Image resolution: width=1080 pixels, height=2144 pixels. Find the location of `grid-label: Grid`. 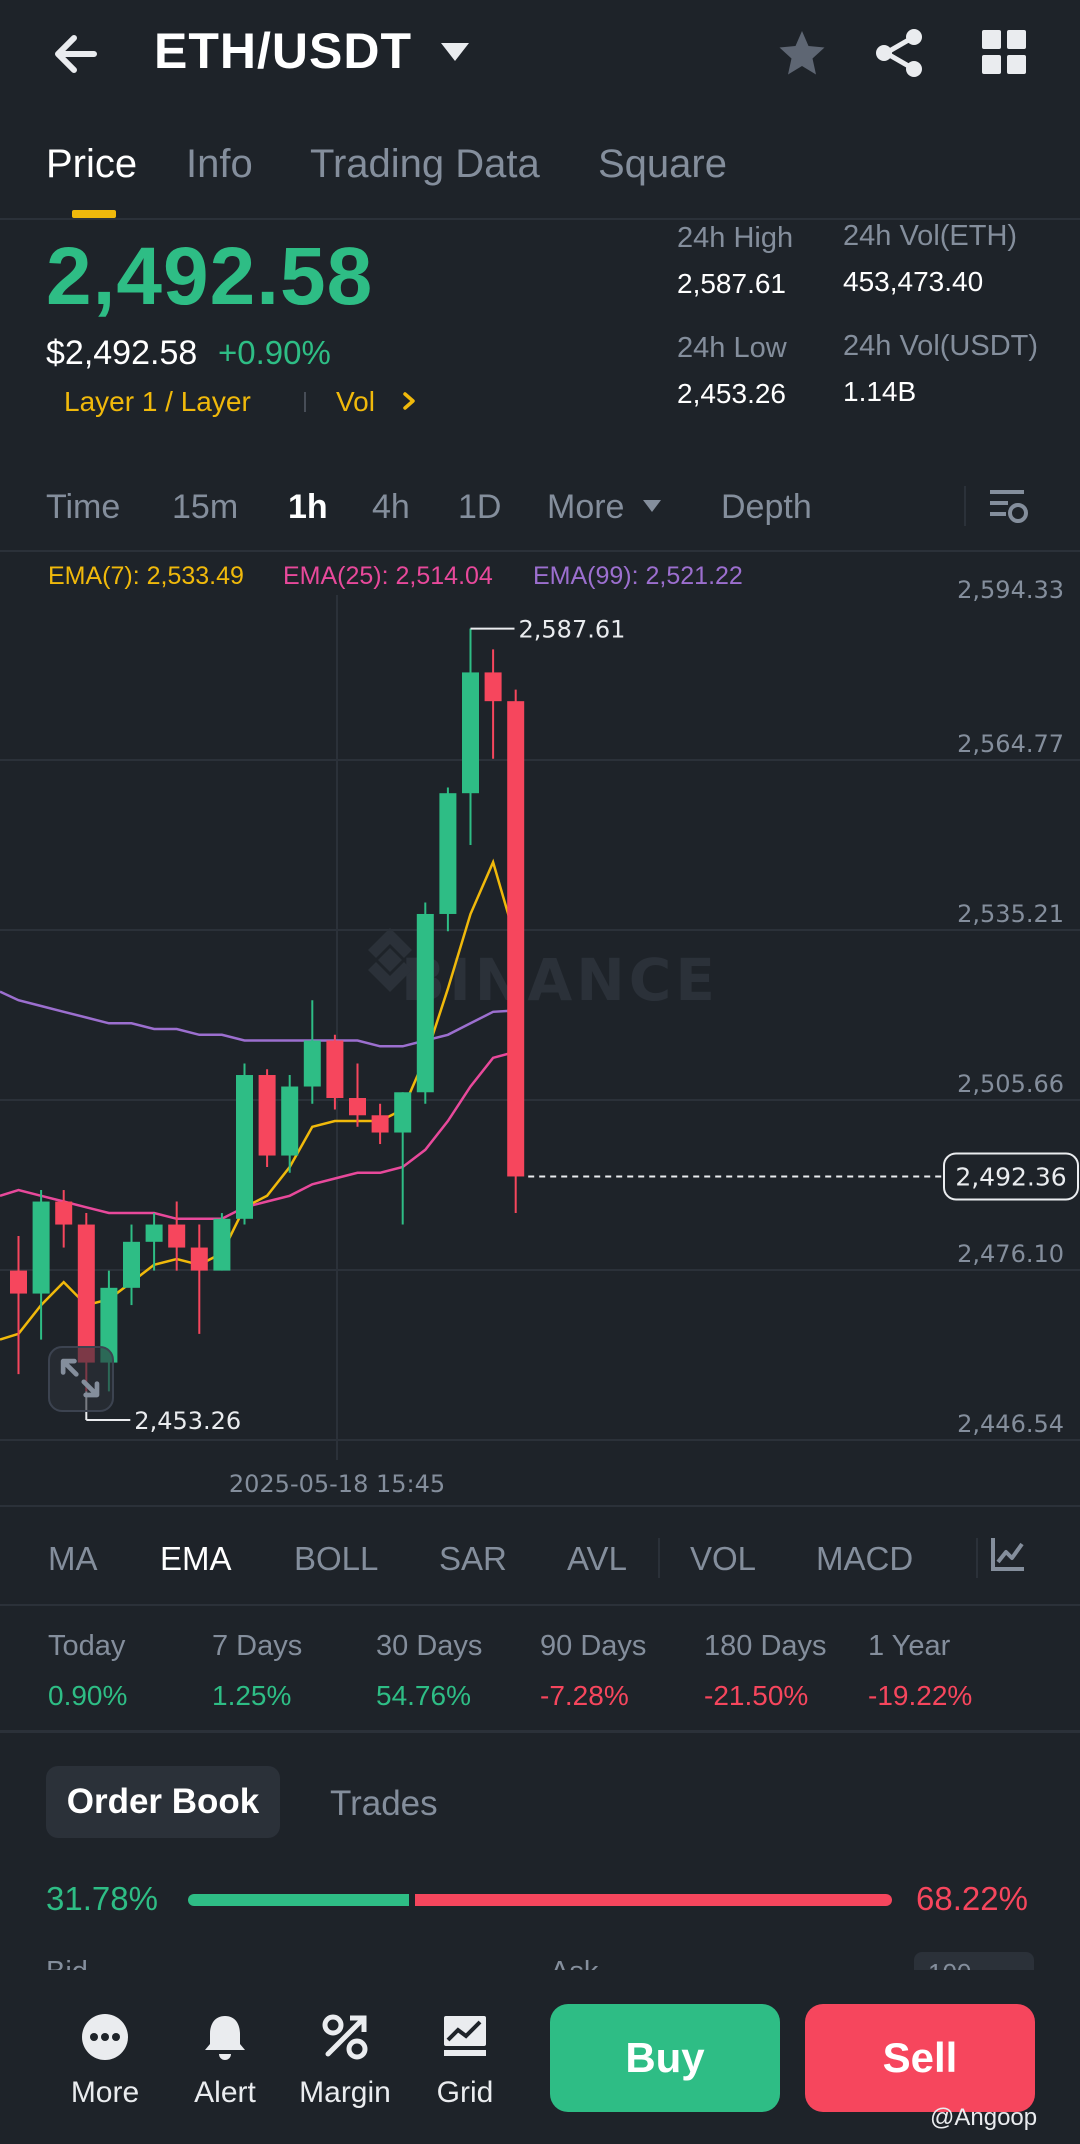

grid-label: Grid is located at coordinates (465, 2092).